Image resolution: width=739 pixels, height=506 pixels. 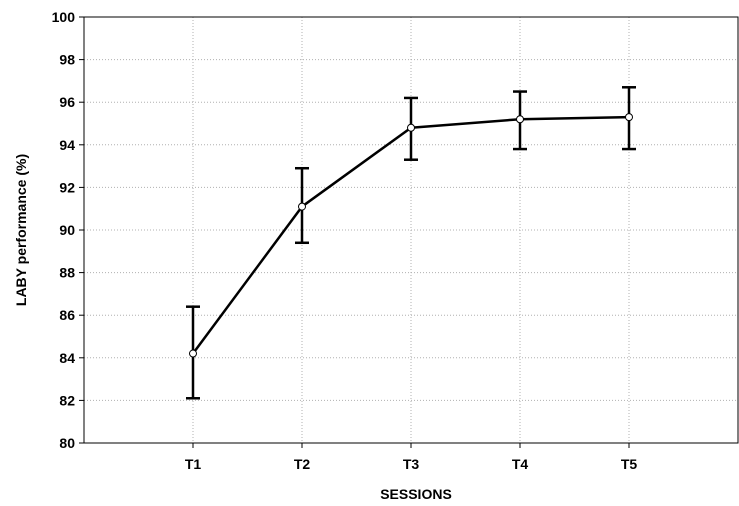 What do you see at coordinates (520, 464) in the screenshot?
I see `x-tick-label: T4` at bounding box center [520, 464].